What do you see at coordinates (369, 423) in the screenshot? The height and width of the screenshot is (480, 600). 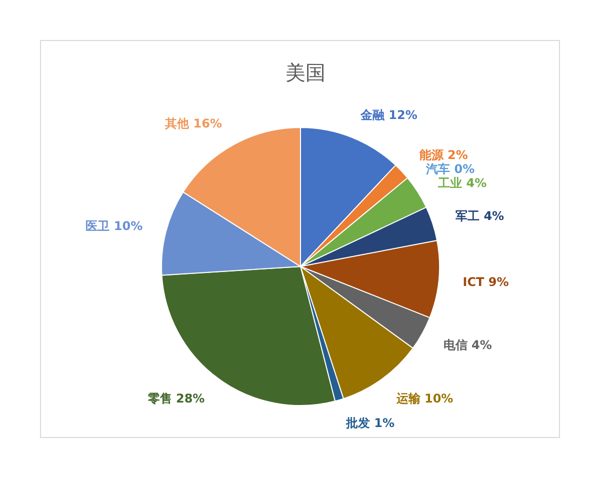 I see `slice-label: 批发 1%` at bounding box center [369, 423].